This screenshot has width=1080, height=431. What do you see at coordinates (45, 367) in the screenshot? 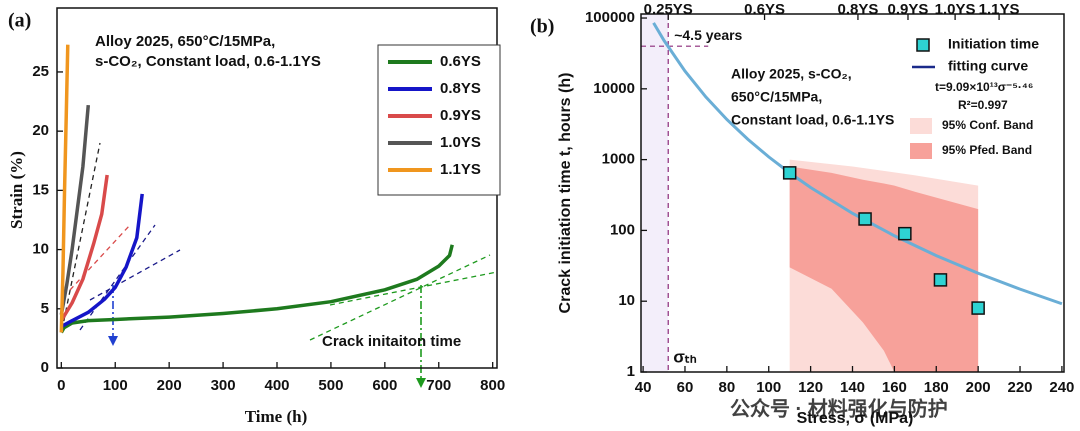
I see `y-tick-label: 0` at bounding box center [45, 367].